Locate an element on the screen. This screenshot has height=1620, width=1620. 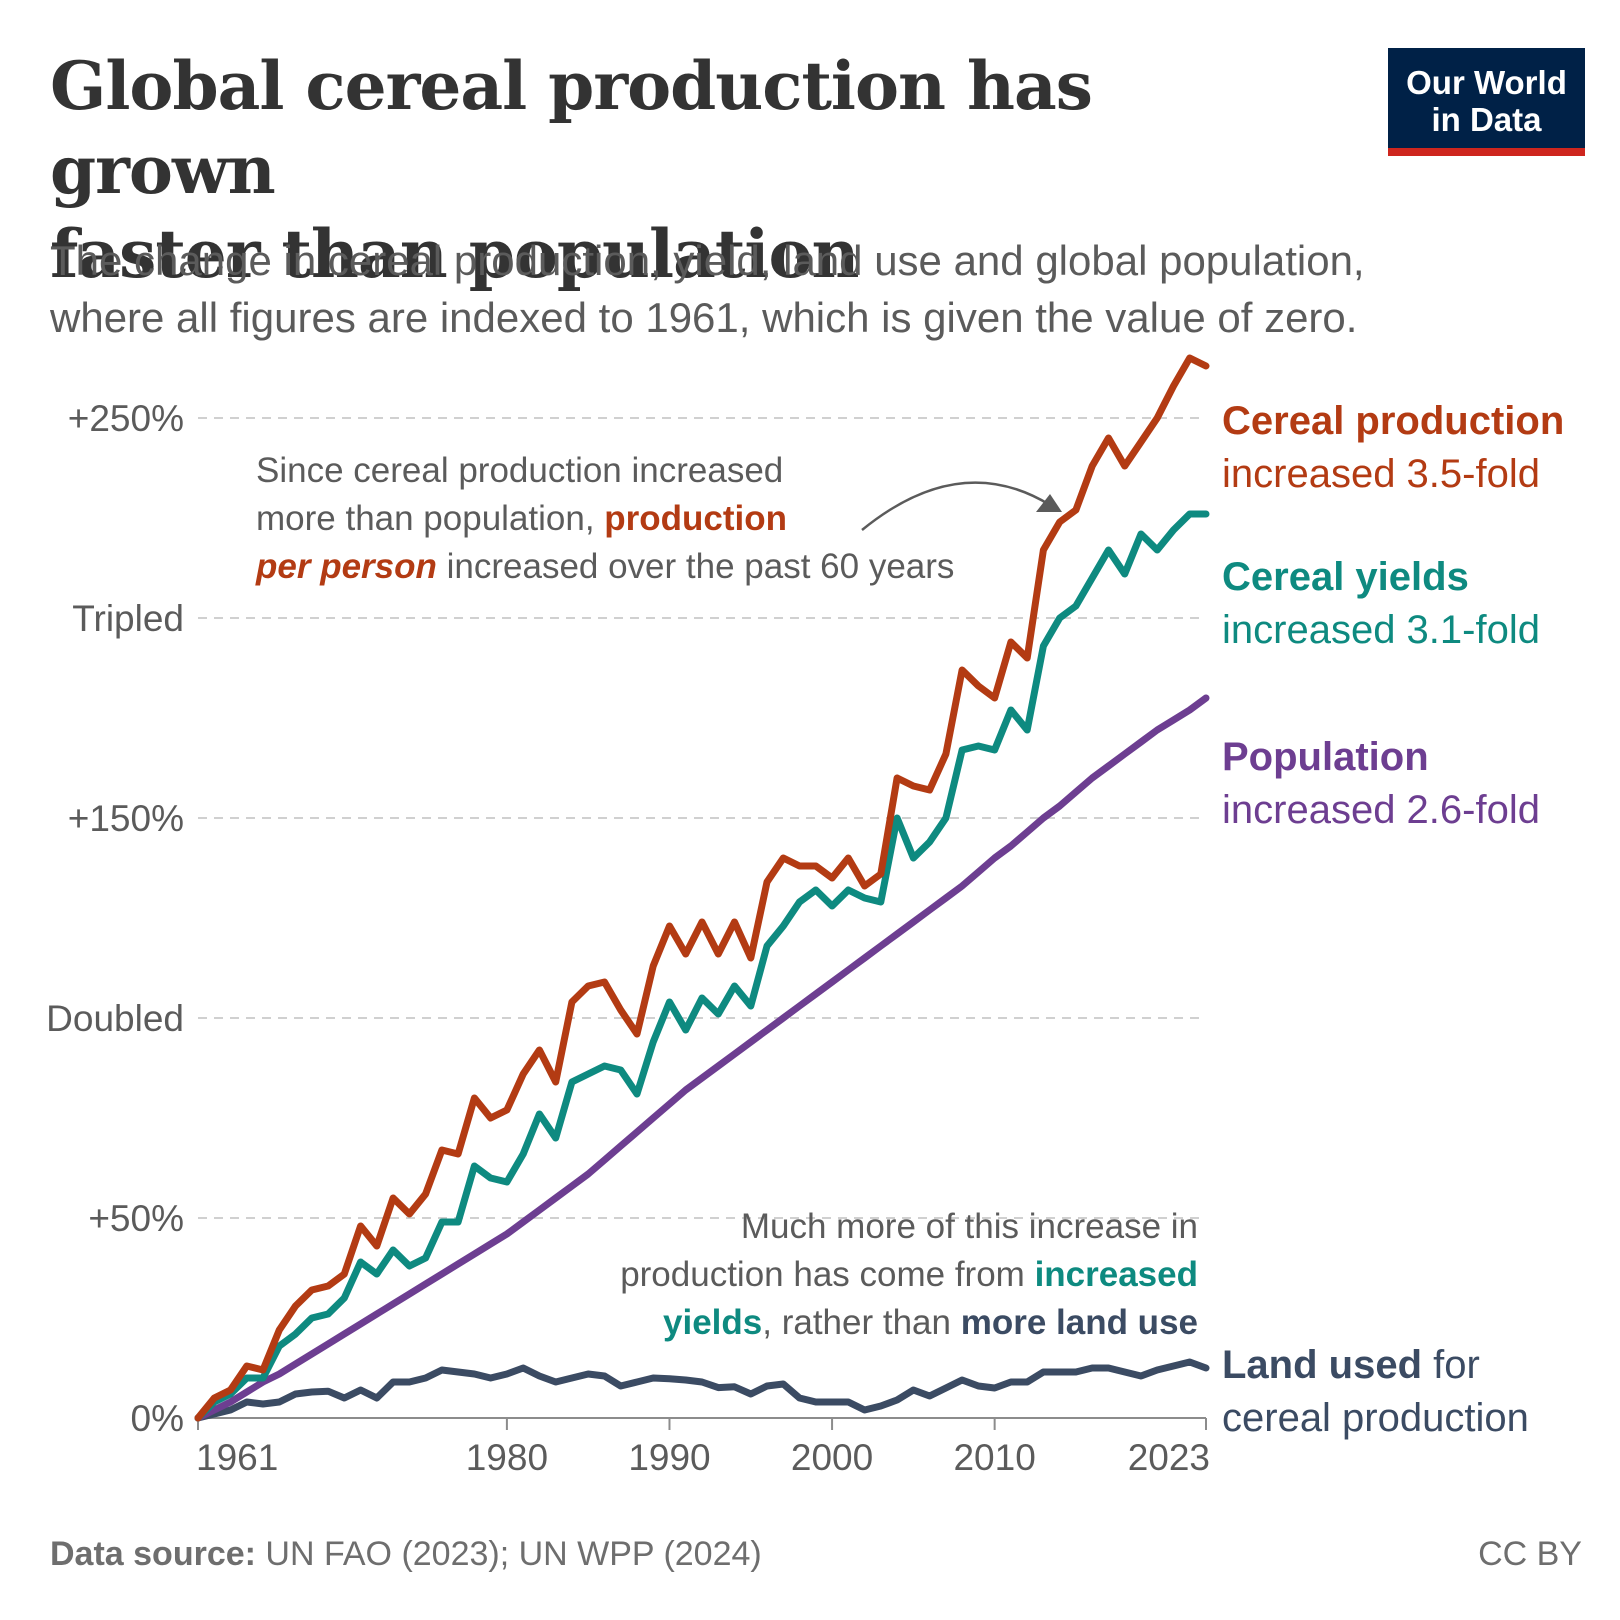
annotation-arrow is located at coordinates (956, 506).